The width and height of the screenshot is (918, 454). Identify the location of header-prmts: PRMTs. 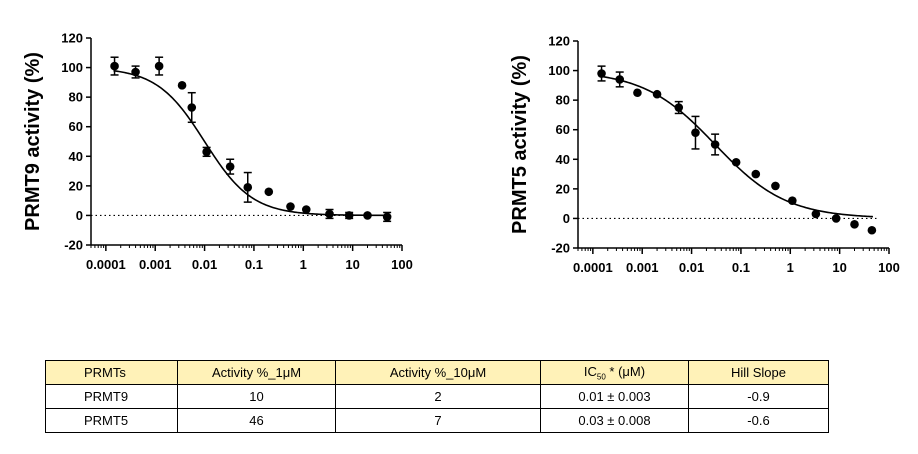
(111, 372).